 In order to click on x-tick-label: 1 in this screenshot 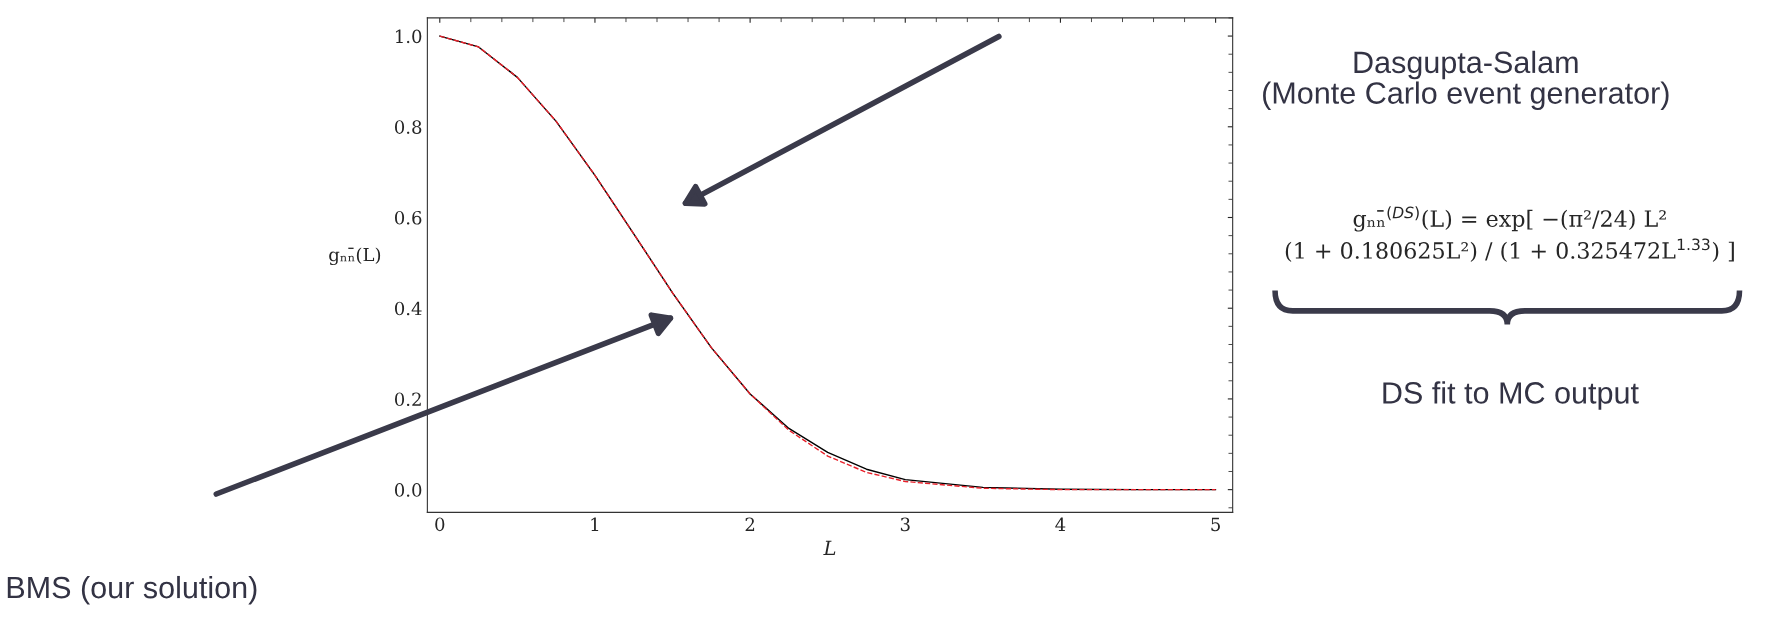, I will do `click(595, 524)`.